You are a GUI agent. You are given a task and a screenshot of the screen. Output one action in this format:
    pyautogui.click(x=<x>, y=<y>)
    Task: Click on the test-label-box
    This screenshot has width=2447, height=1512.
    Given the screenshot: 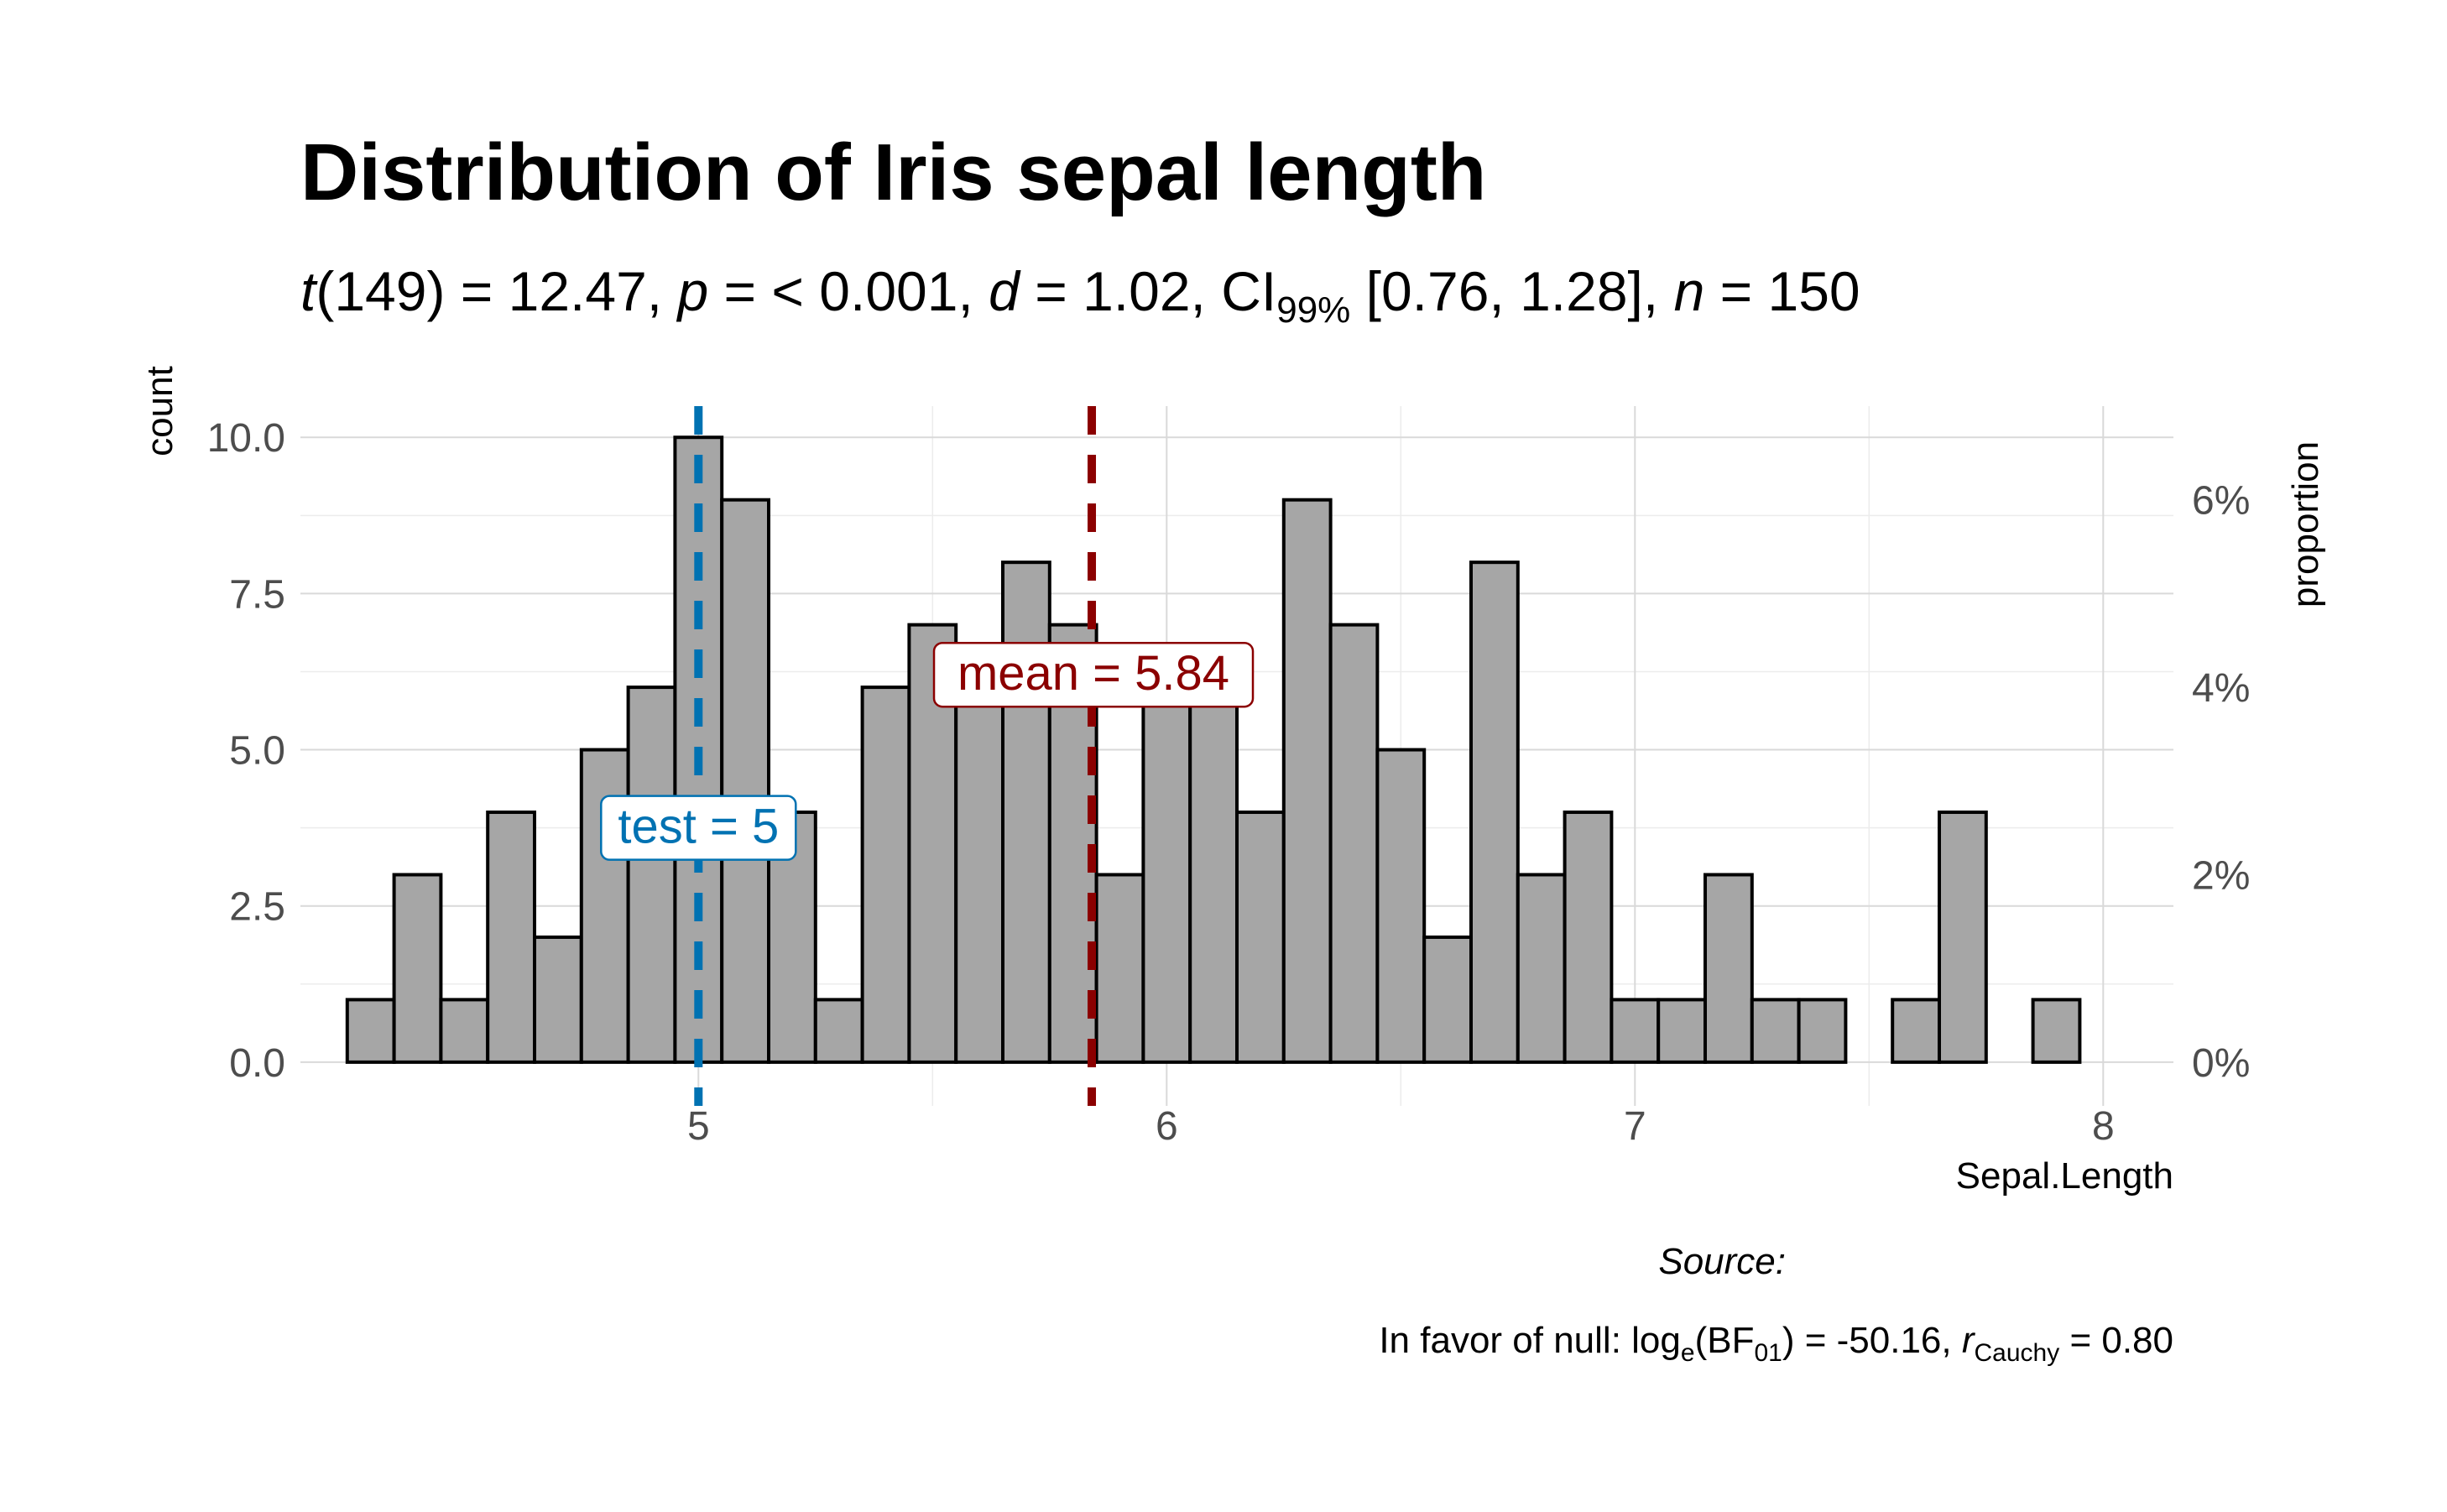 What is the action you would take?
    pyautogui.click(x=698, y=828)
    